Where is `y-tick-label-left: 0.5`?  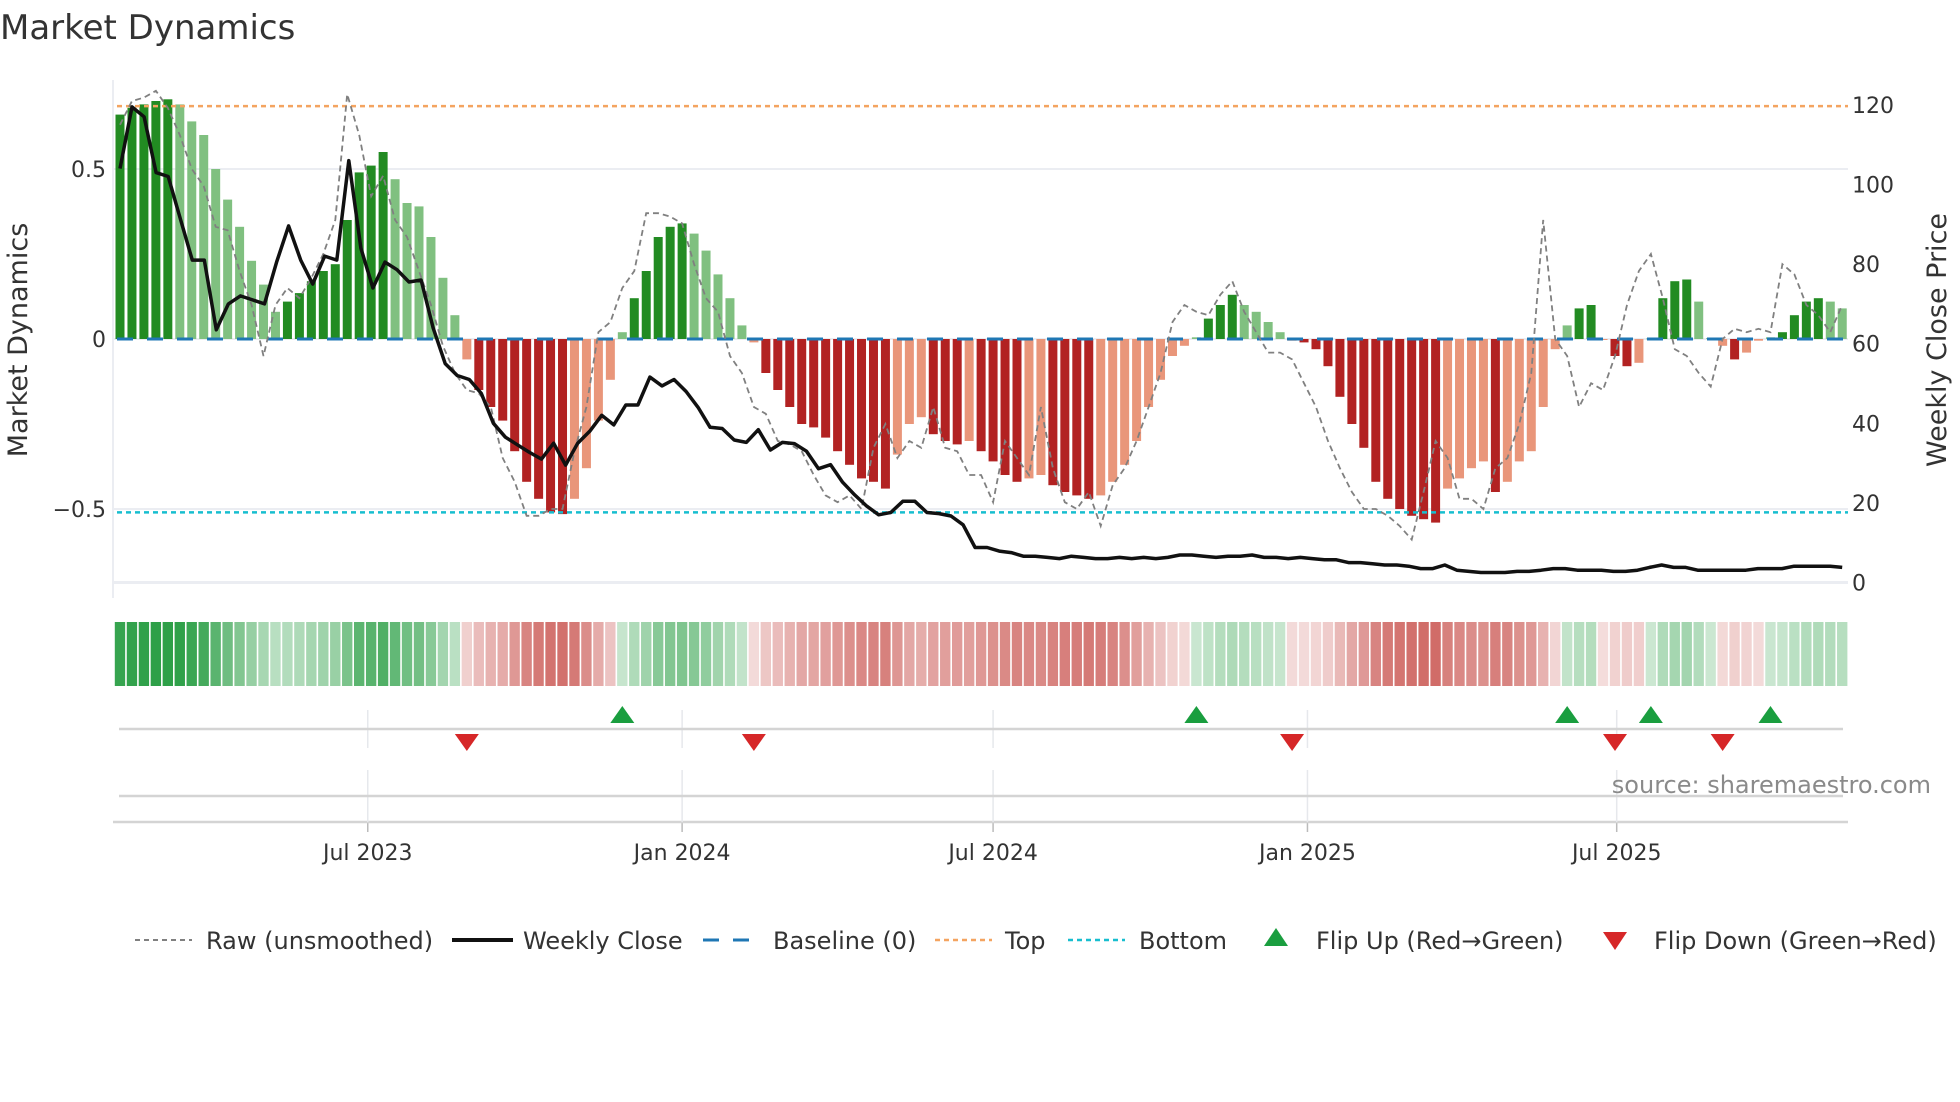
y-tick-label-left: 0.5 is located at coordinates (88, 170).